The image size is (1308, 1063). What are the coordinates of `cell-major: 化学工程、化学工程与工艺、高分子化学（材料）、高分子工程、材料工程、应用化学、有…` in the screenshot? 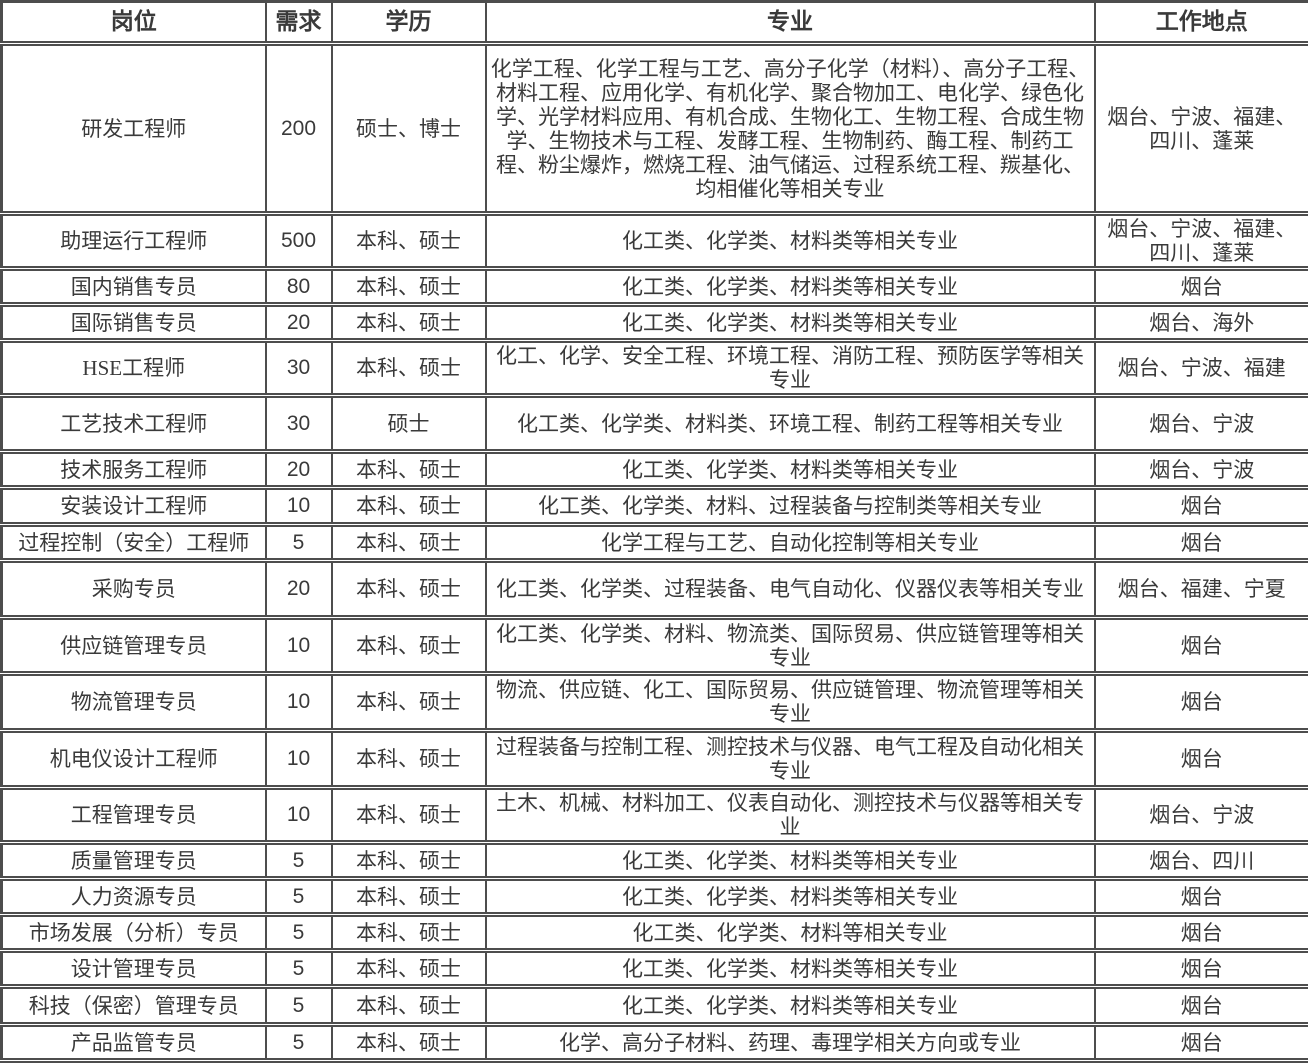 It's located at (790, 129).